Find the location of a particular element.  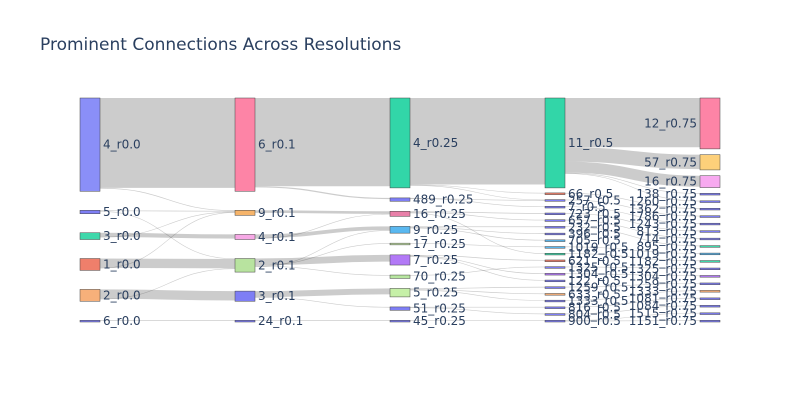

node-816_r0.5 is located at coordinates (555, 307).